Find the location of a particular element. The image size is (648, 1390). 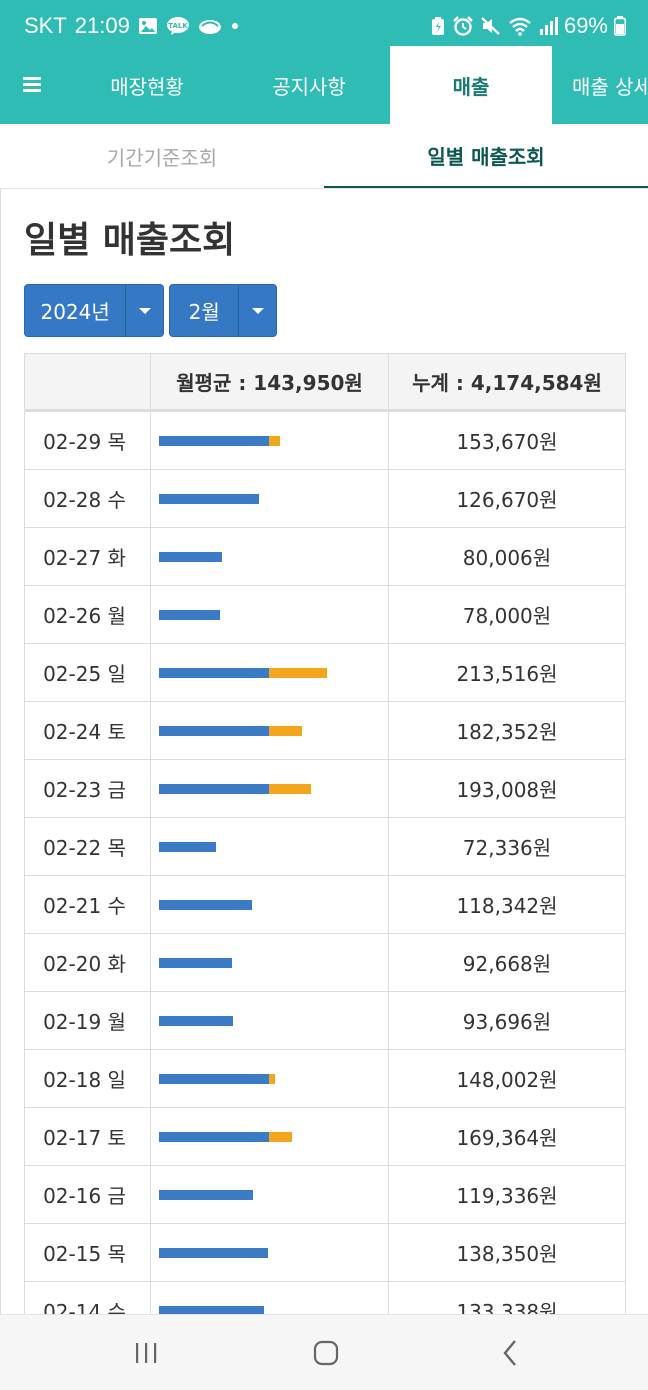

row-amount: 118,342원 is located at coordinates (507, 906).